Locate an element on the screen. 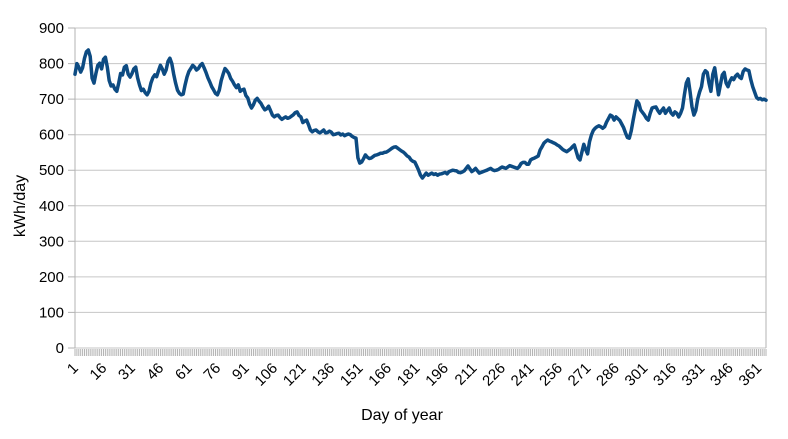  x-tick-label: 16 is located at coordinates (99, 372).